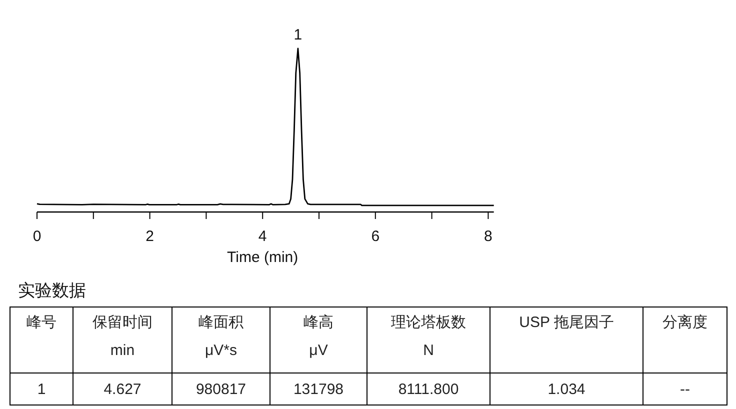 The image size is (736, 409). I want to click on x-tick-label: 8, so click(488, 236).